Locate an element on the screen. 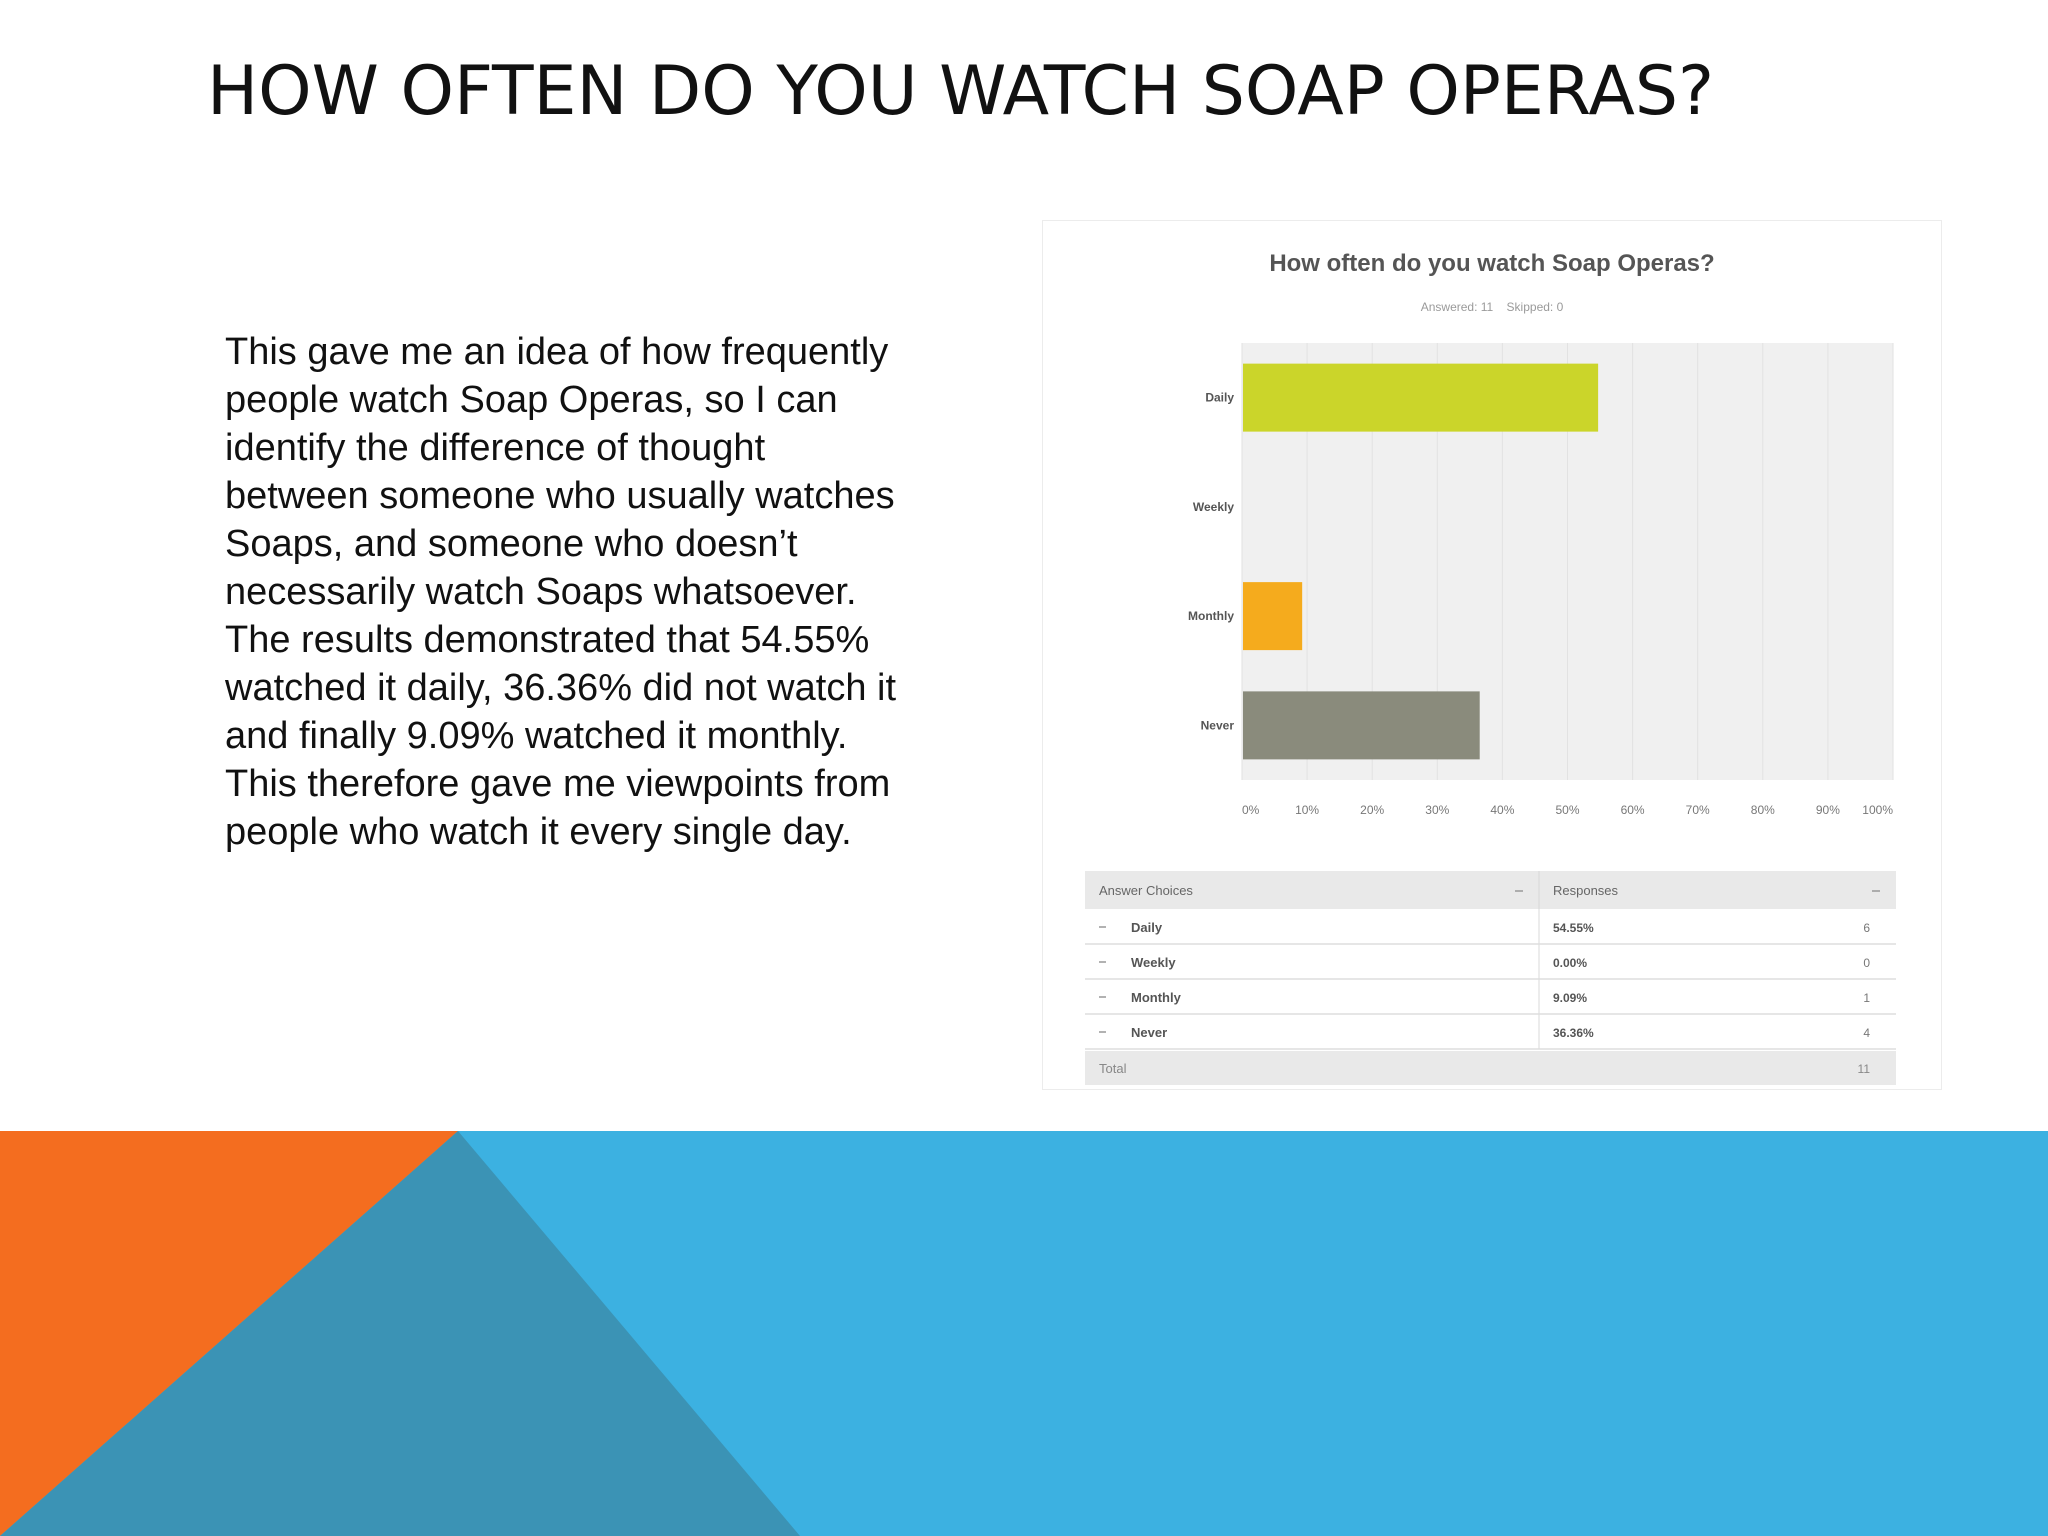 The height and width of the screenshot is (1536, 2048). category-label: Monthly is located at coordinates (1211, 616).